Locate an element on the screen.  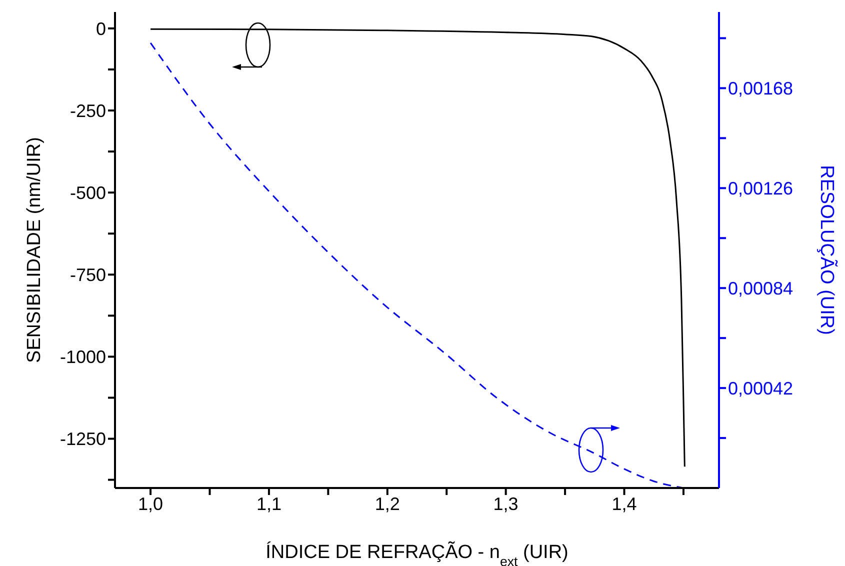
x-axis-title: ÍNDICE DE REFRAÇÃO - n$_{ext}$ (UIR) is located at coordinates (417, 553).